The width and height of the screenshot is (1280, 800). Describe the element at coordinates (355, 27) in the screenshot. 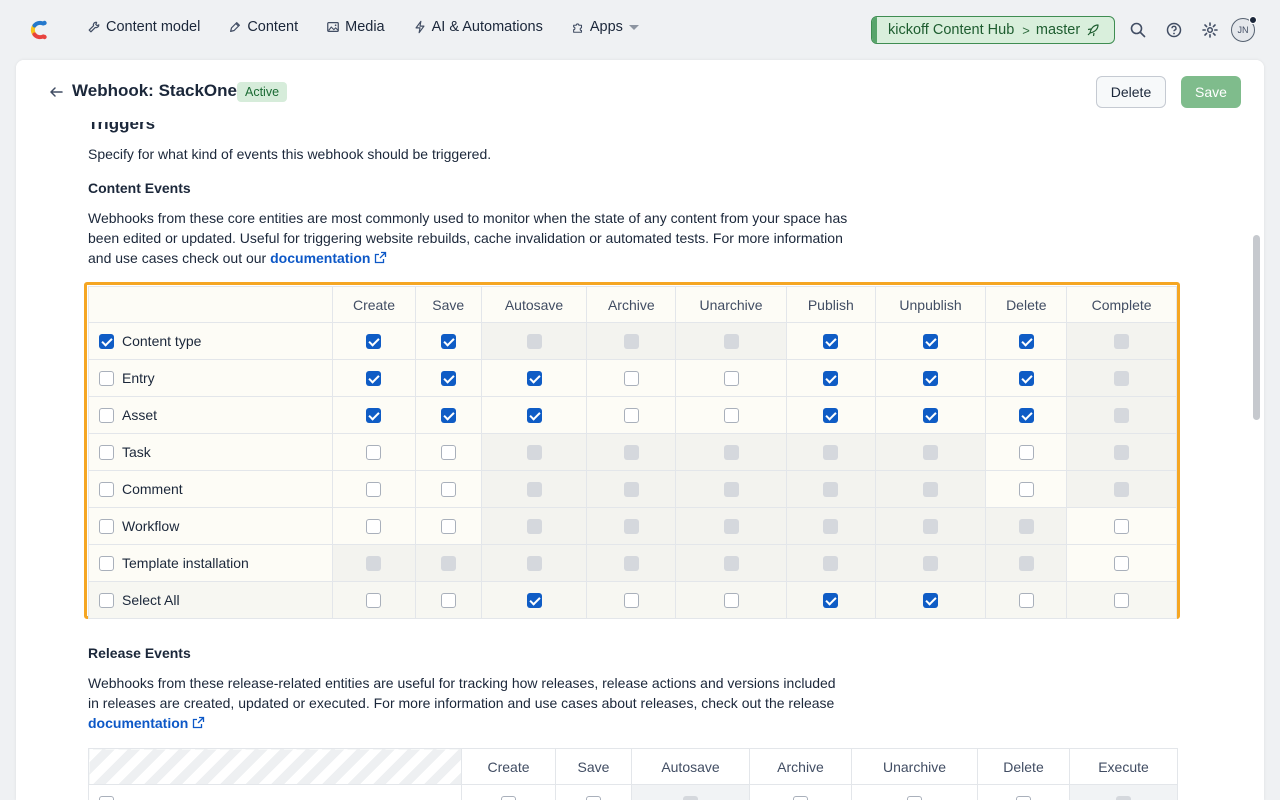

I see `nav-media: Media` at that location.